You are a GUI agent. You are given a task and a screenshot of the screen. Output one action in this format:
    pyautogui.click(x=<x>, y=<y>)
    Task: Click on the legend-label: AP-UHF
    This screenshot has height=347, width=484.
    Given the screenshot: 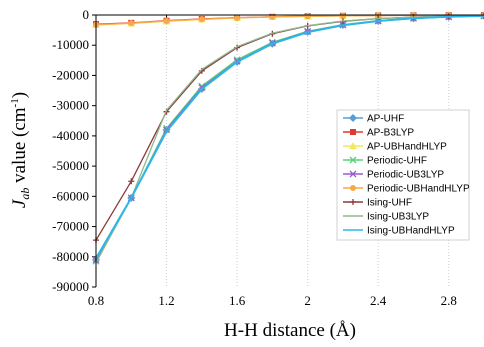 What is the action you would take?
    pyautogui.click(x=385, y=119)
    